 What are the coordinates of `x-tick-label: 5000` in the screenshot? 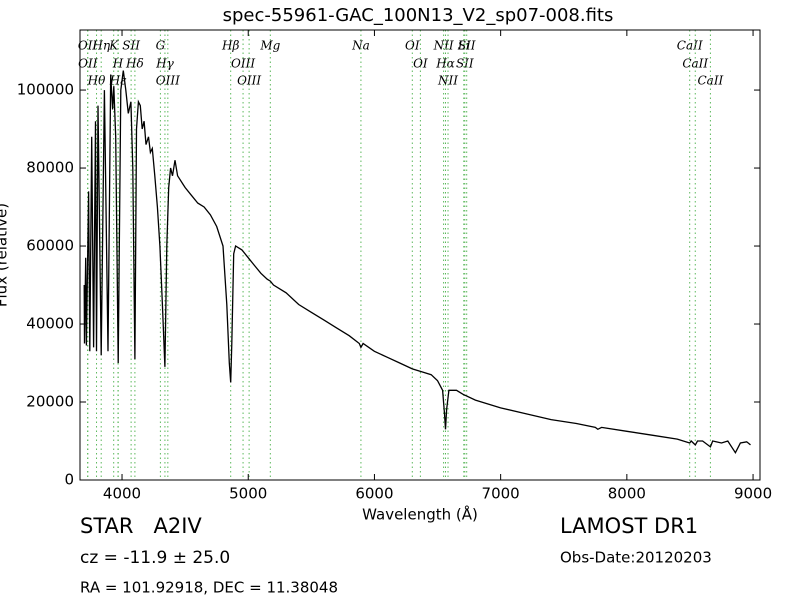 It's located at (248, 494).